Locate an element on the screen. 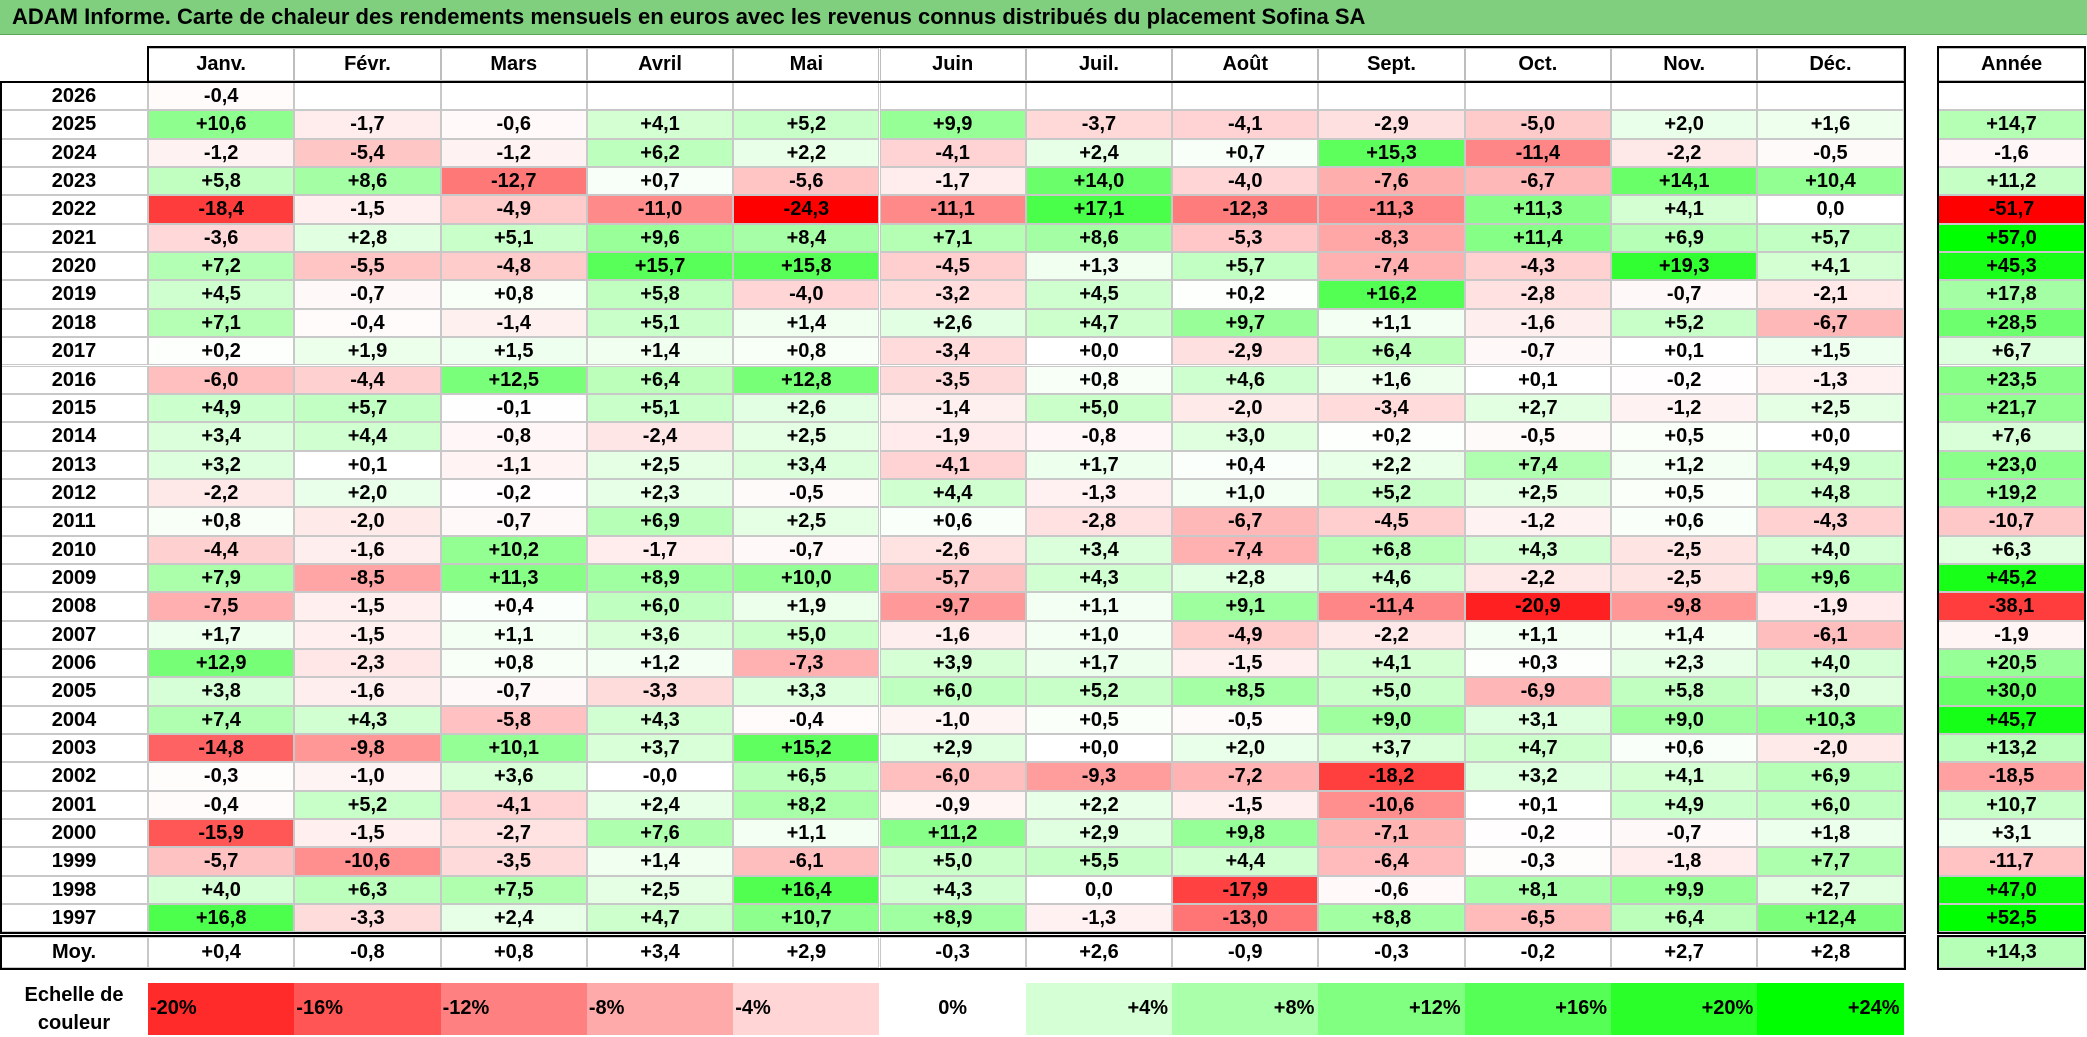 The image size is (2087, 1037). annual-cell: +30,0 is located at coordinates (2011, 691).